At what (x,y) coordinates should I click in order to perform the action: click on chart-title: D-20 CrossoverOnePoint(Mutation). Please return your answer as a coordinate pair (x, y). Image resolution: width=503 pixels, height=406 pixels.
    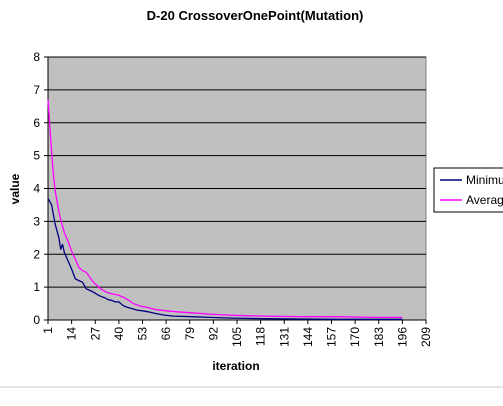
    Looking at the image, I should click on (255, 15).